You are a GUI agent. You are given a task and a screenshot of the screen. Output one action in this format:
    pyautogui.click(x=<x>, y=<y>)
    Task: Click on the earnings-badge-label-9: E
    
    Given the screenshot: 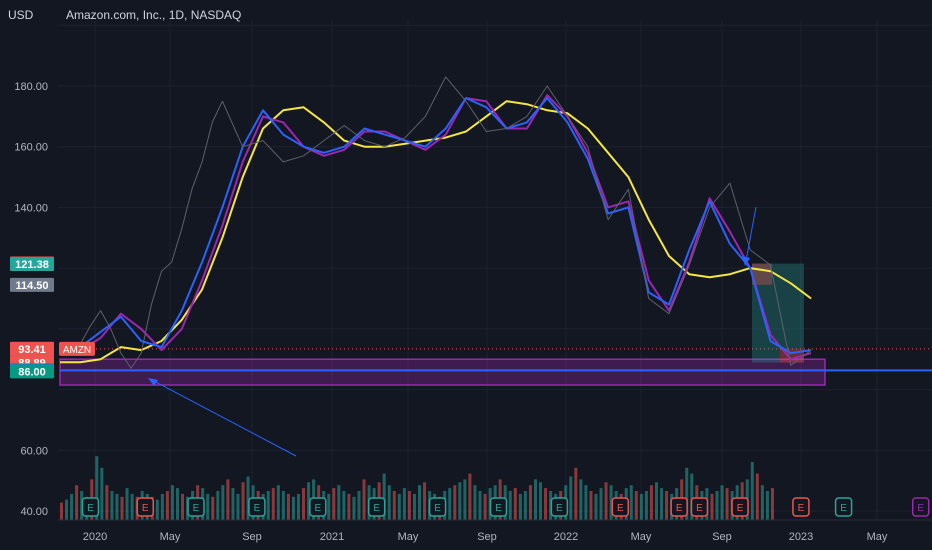 What is the action you would take?
    pyautogui.click(x=620, y=508)
    